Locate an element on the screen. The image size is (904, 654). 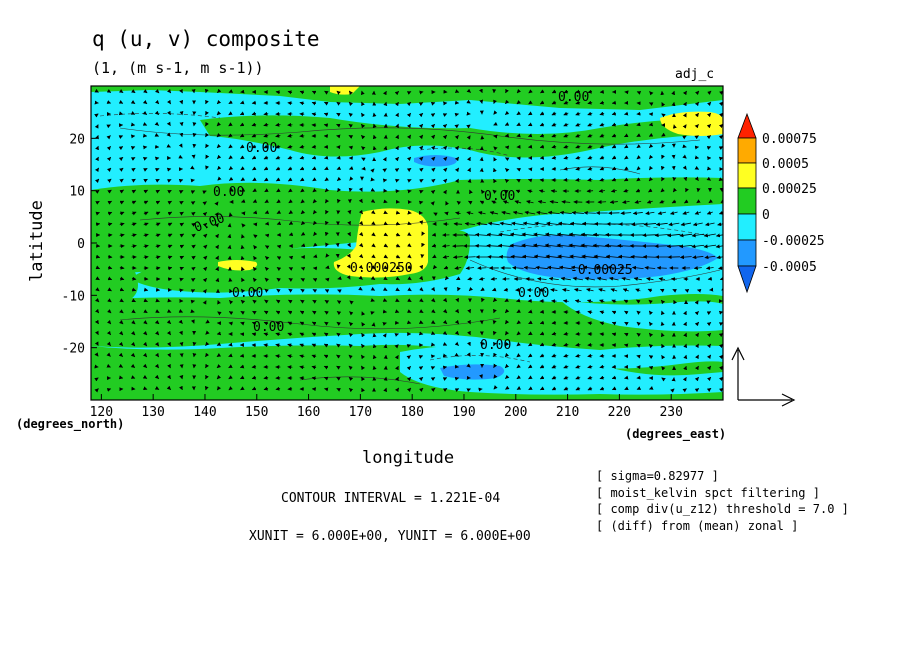
colorbar-swatch is located at coordinates (747, 253).